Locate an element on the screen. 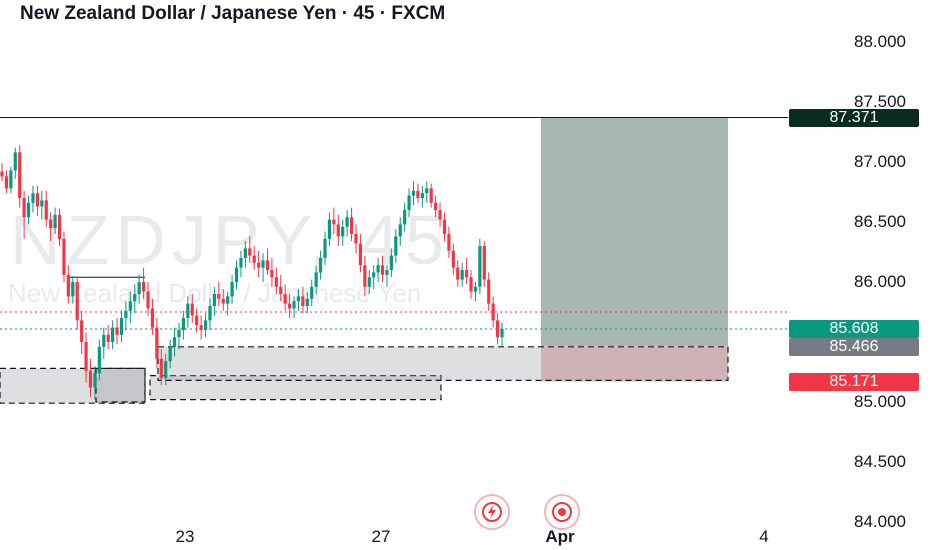 This screenshot has height=550, width=932. price-badge: 85.171 is located at coordinates (854, 382).